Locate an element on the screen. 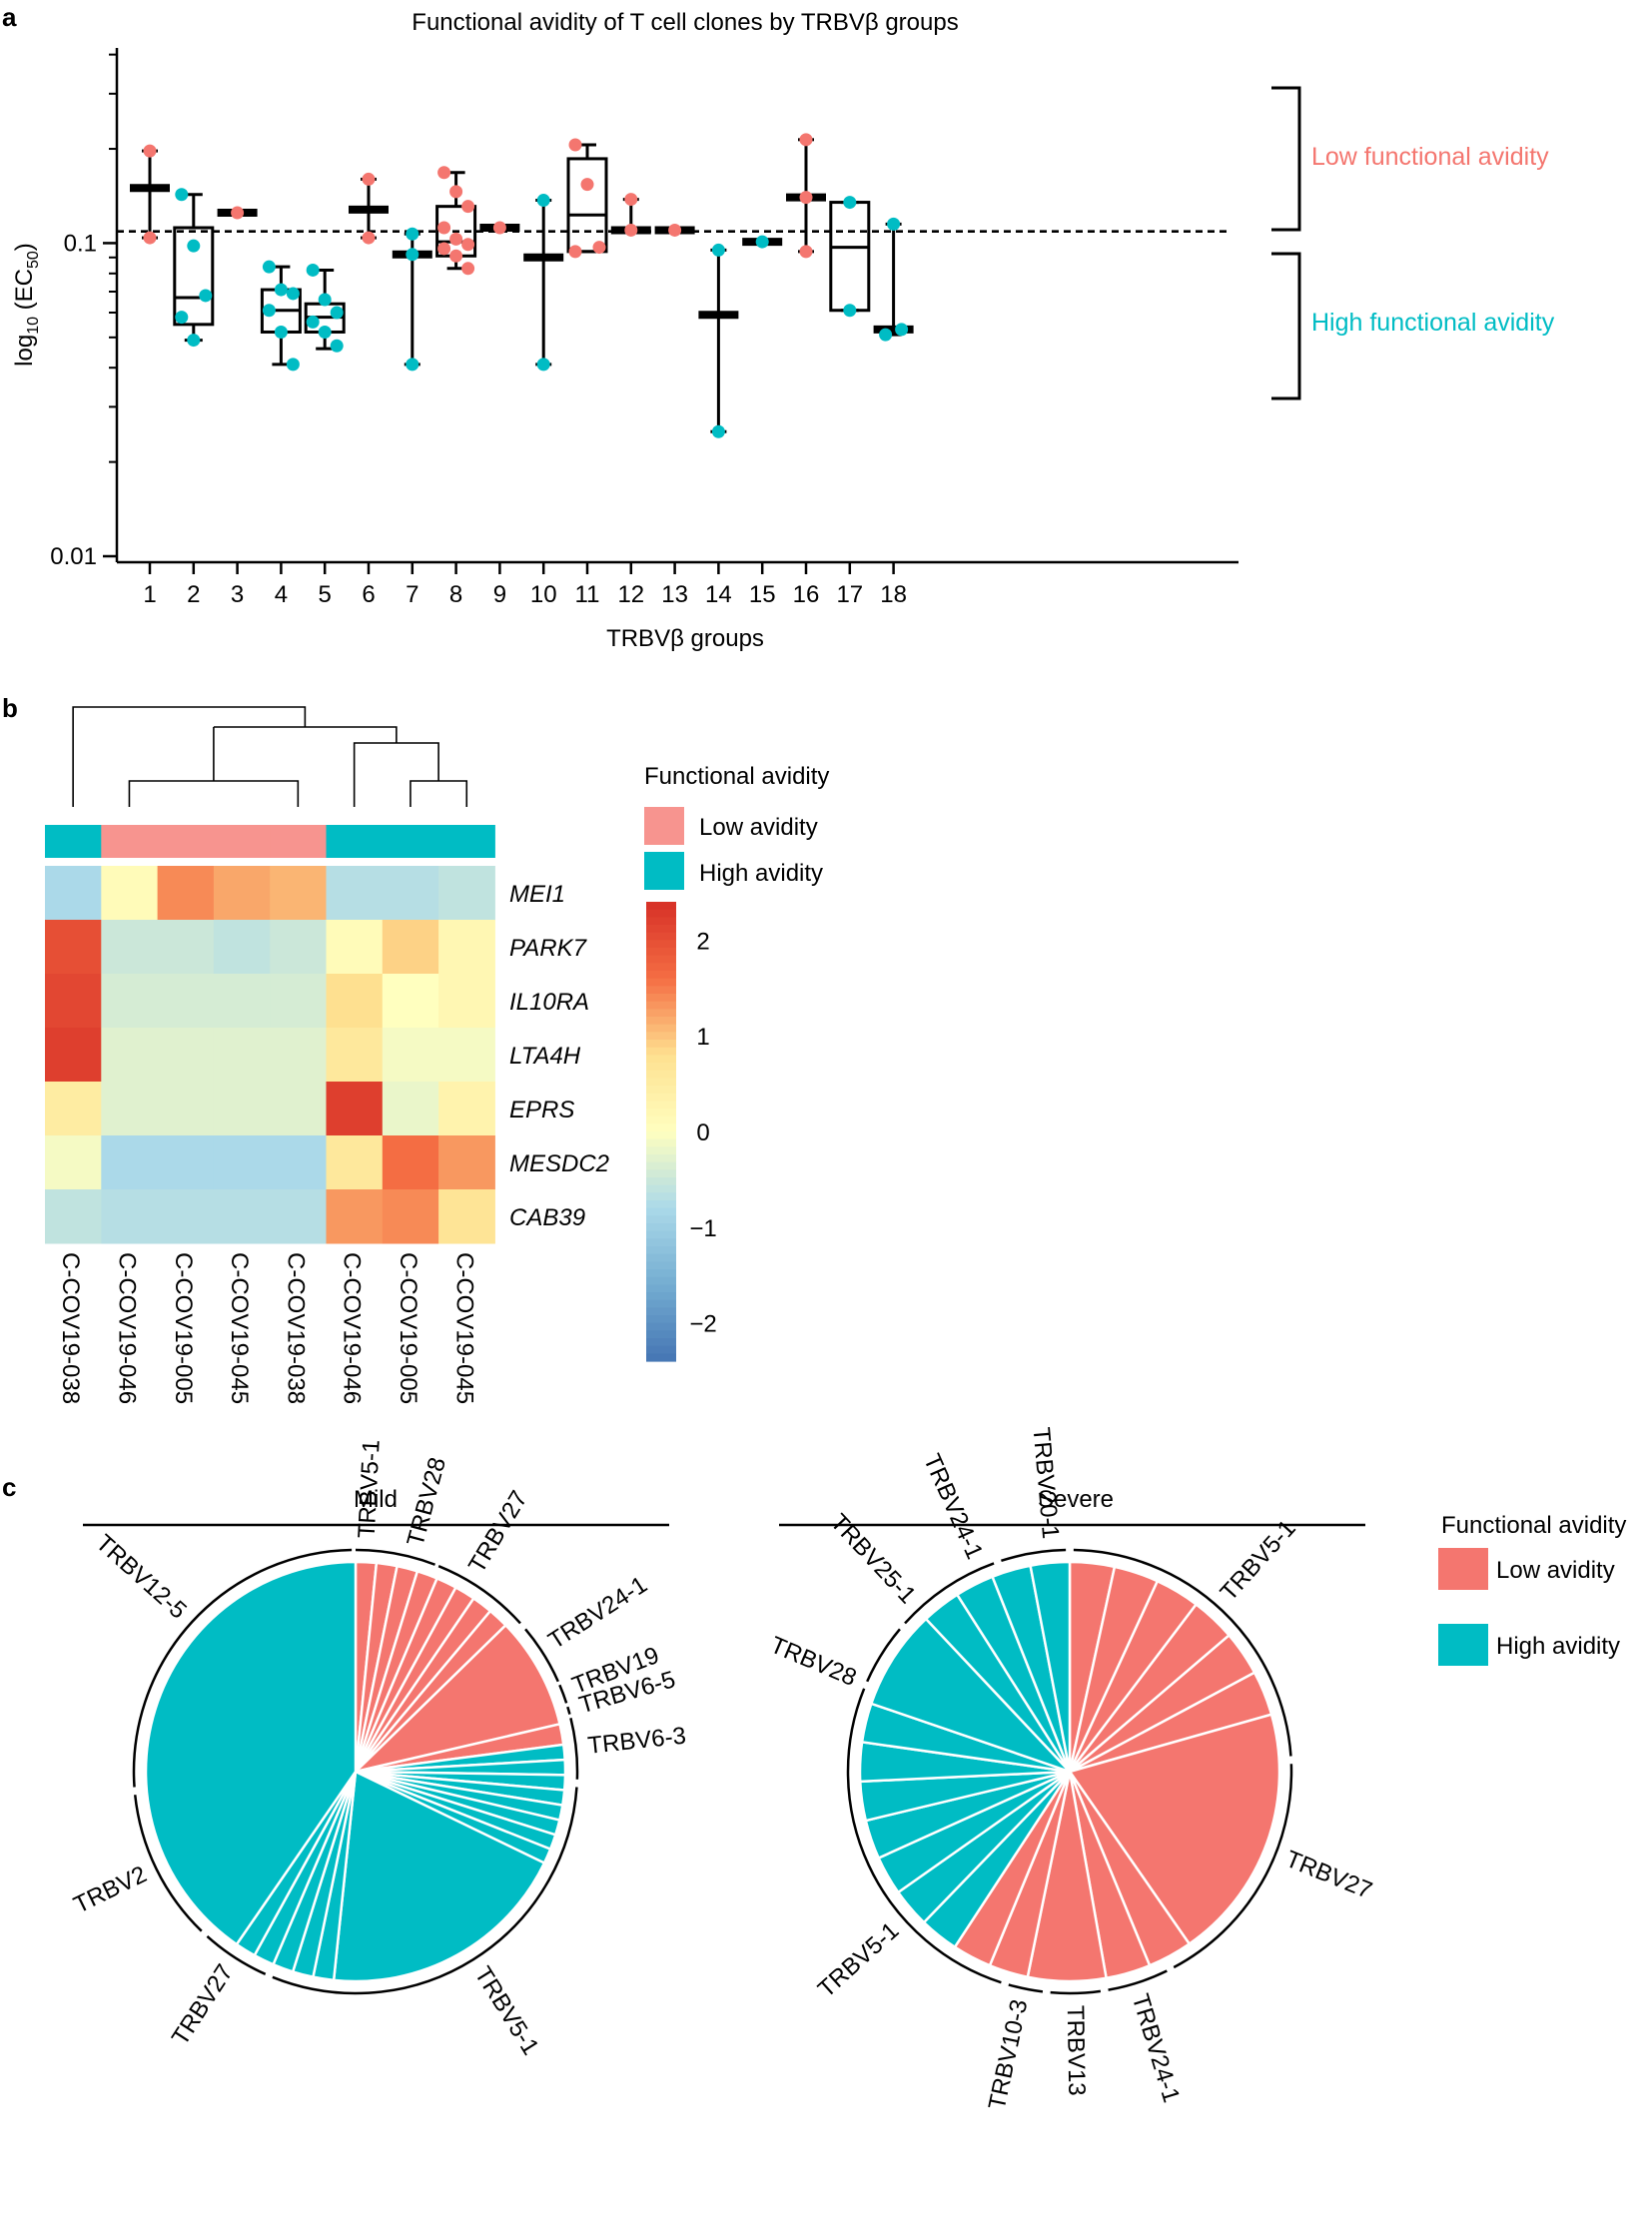 Image resolution: width=1652 pixels, height=2230 pixels. colorbar-tick-label: −2 is located at coordinates (702, 1324).